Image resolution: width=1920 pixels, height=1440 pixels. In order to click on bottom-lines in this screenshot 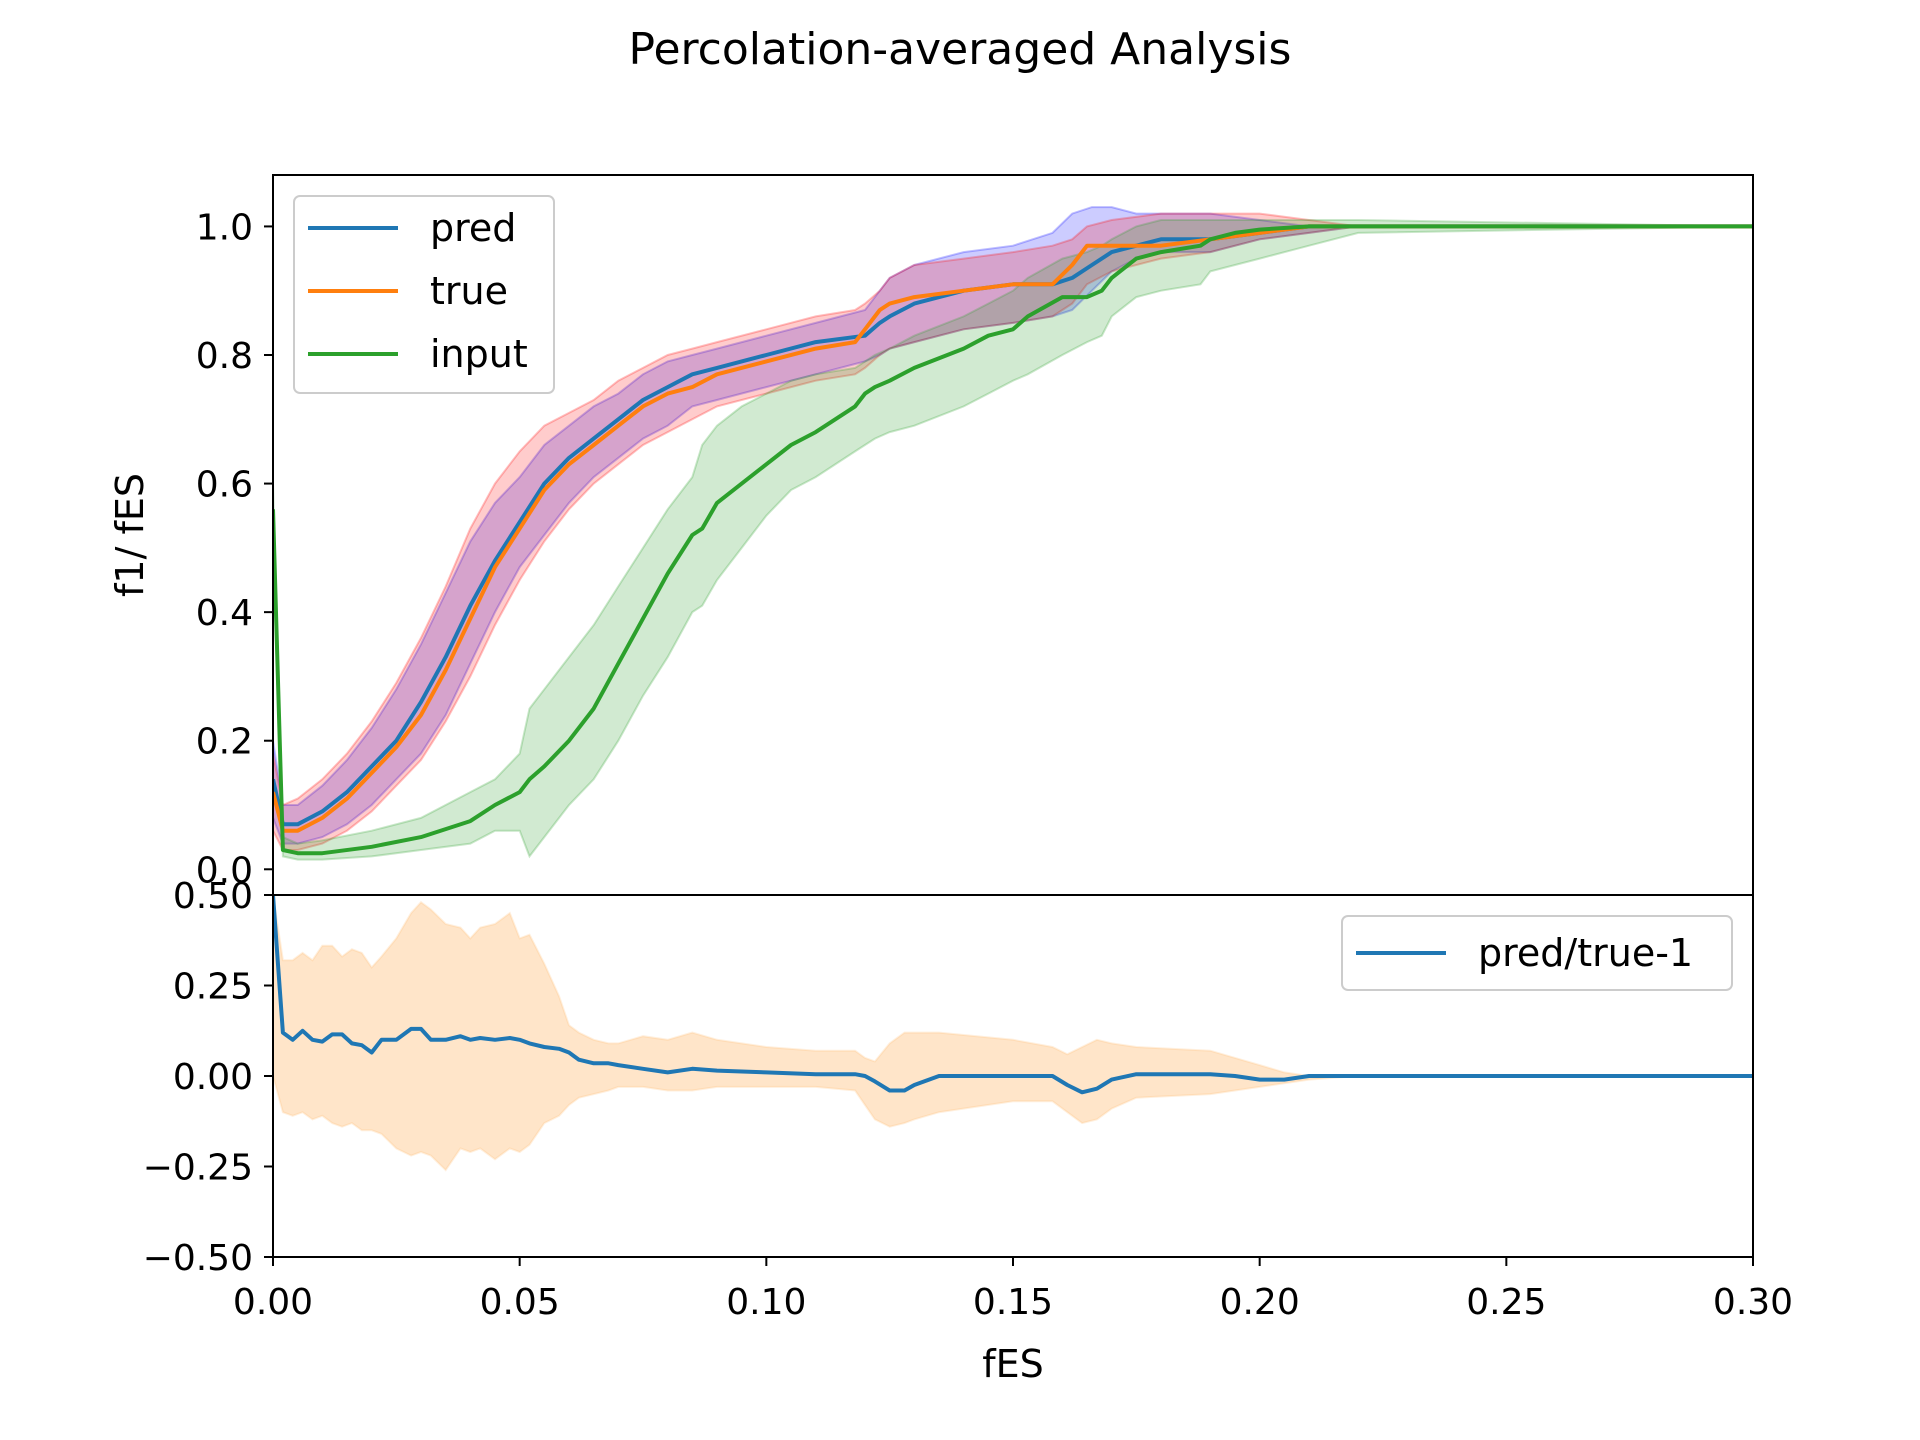, I will do `click(1013, 995)`.